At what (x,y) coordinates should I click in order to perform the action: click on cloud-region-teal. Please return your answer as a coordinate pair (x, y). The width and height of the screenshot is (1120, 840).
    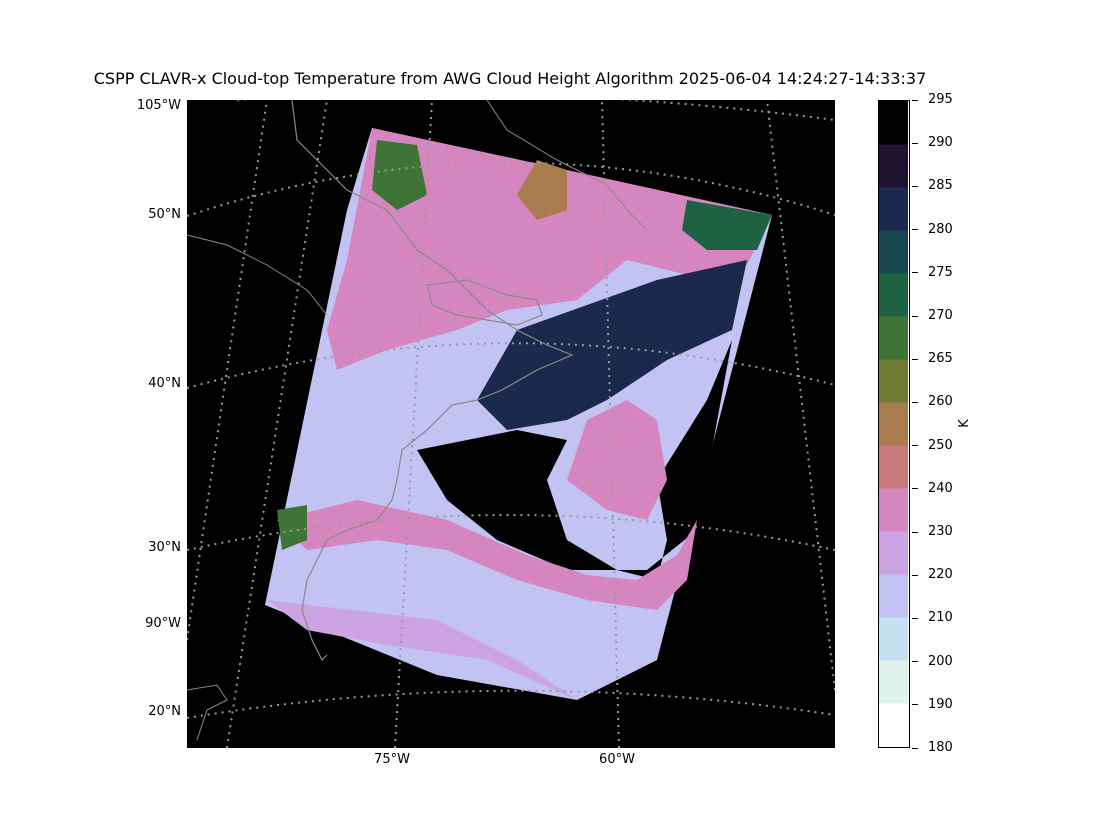
    Looking at the image, I should click on (727, 225).